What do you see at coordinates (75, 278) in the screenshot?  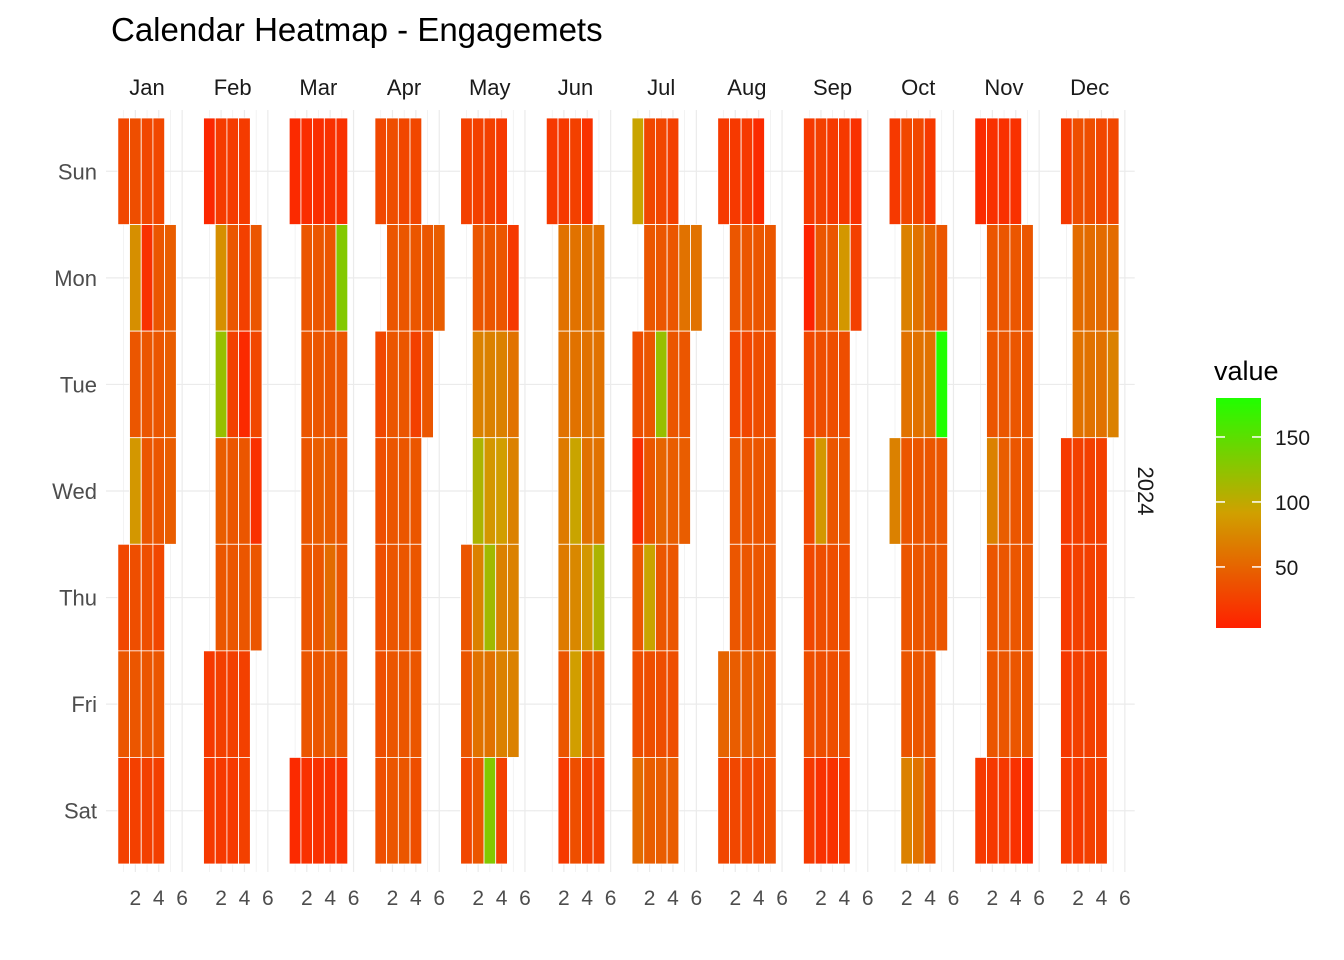 I see `day-label-mon: Mon` at bounding box center [75, 278].